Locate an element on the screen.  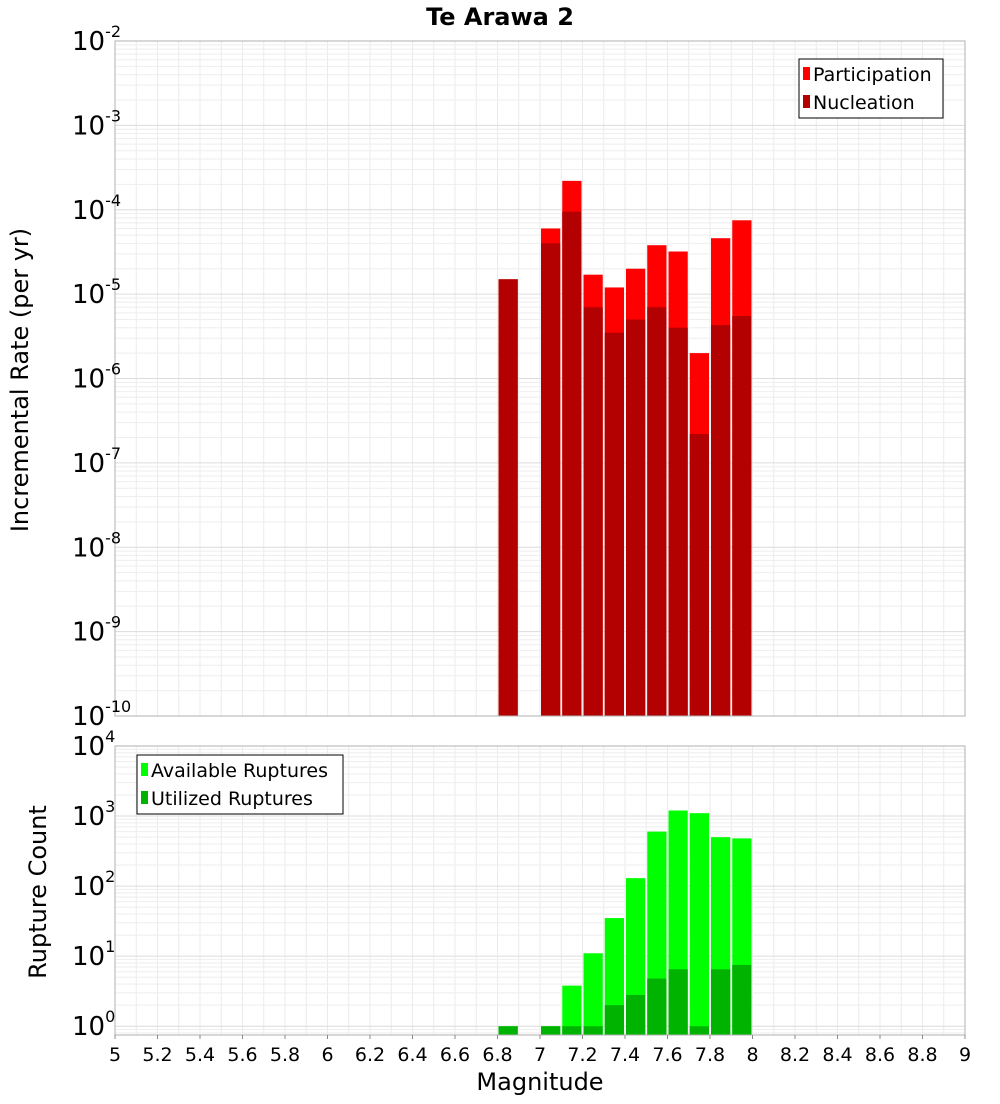
bottom-y-tick-label: 10³ is located at coordinates (93, 814).